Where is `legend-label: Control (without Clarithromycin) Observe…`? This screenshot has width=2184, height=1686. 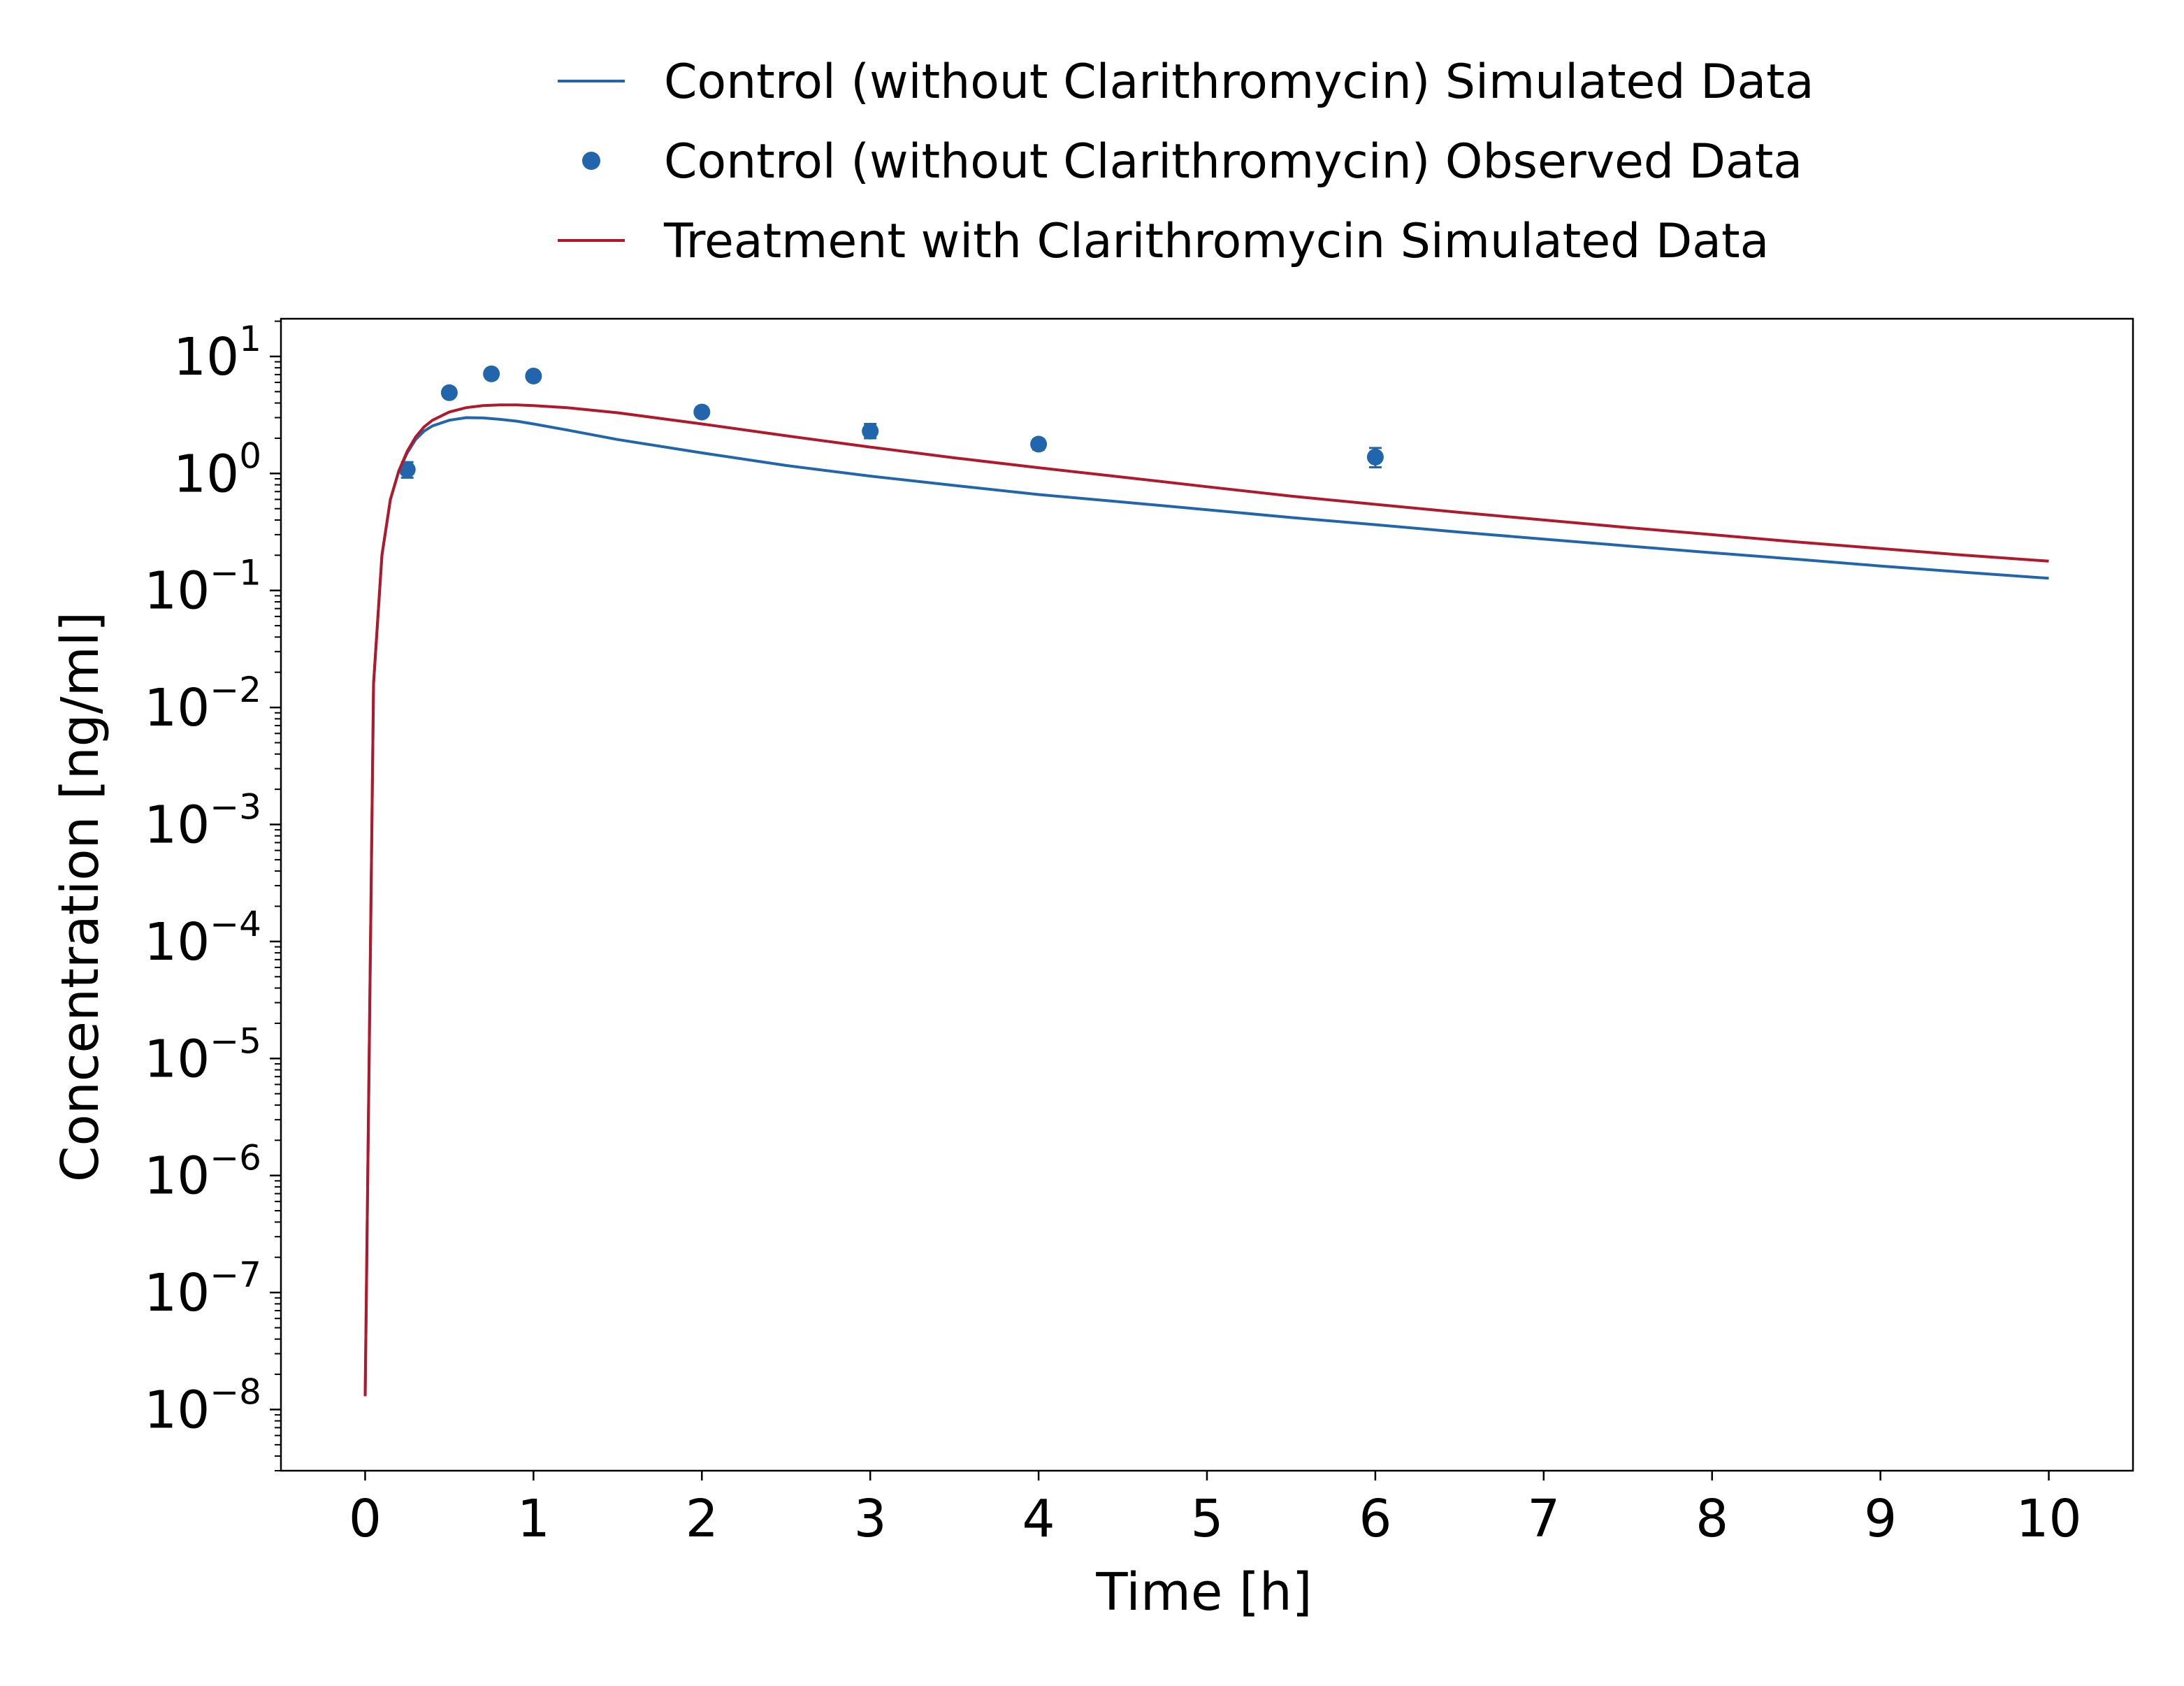 legend-label: Control (without Clarithromycin) Observe… is located at coordinates (1233, 161).